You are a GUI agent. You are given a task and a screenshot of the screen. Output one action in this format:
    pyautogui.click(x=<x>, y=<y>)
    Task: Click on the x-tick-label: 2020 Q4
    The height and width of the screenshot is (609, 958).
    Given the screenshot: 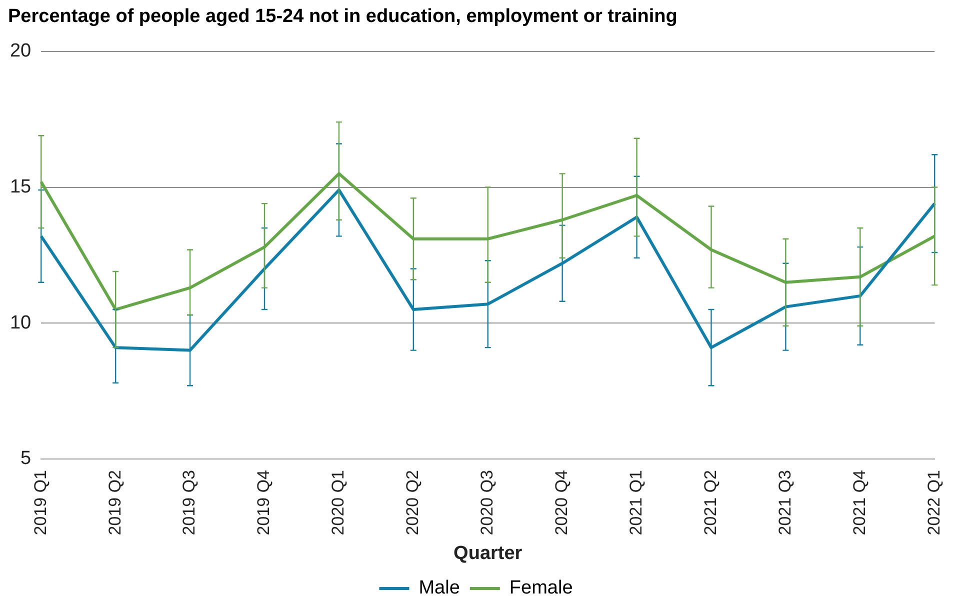 What is the action you would take?
    pyautogui.click(x=562, y=503)
    